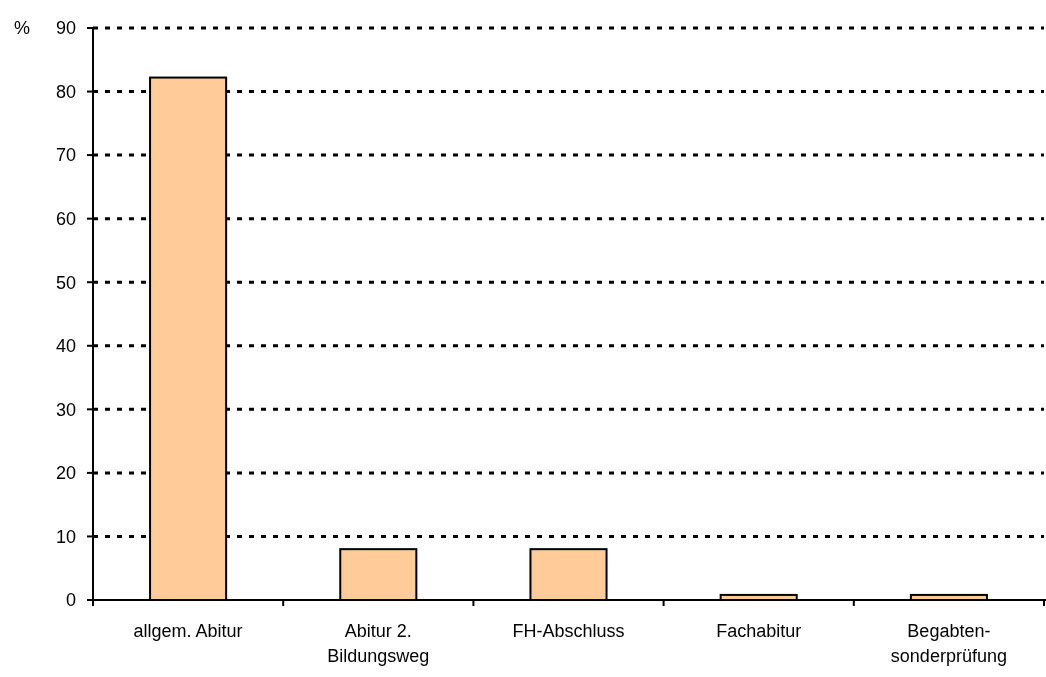  What do you see at coordinates (378, 643) in the screenshot?
I see `x-tick-label: Abitur 2. Bildungsweg` at bounding box center [378, 643].